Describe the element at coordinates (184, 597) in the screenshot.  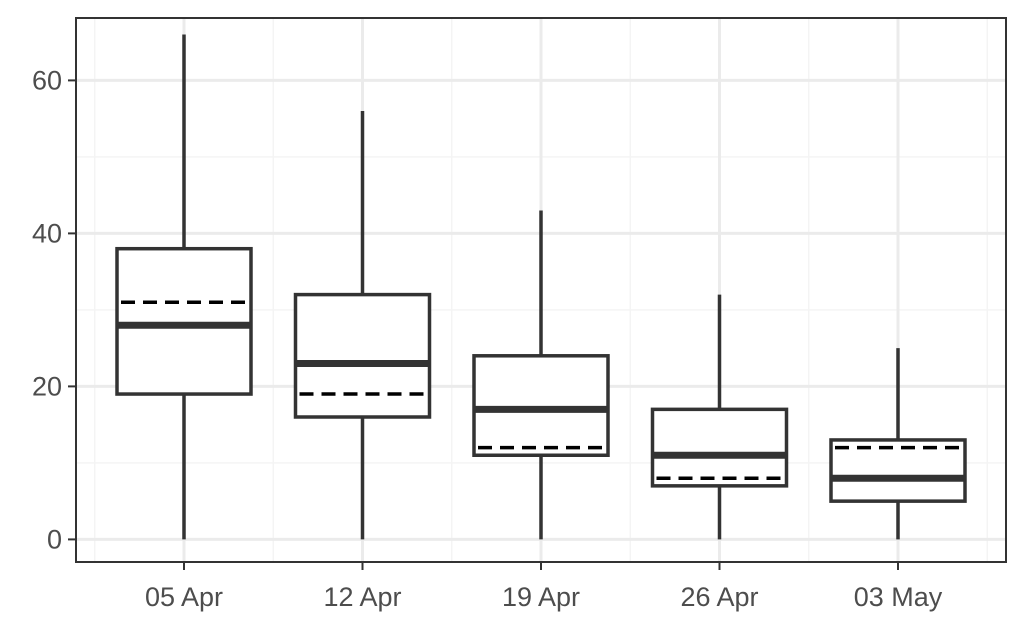
I see `x-tick-label: 05 Apr` at that location.